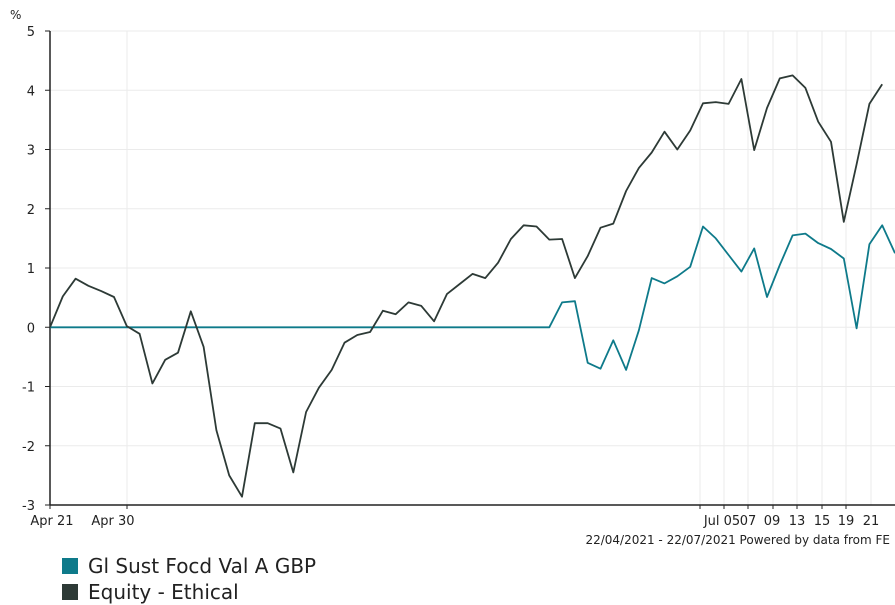 Image resolution: width=895 pixels, height=605 pixels. I want to click on legend-item-fund: Gl Sust Focd Val A GBP, so click(189, 566).